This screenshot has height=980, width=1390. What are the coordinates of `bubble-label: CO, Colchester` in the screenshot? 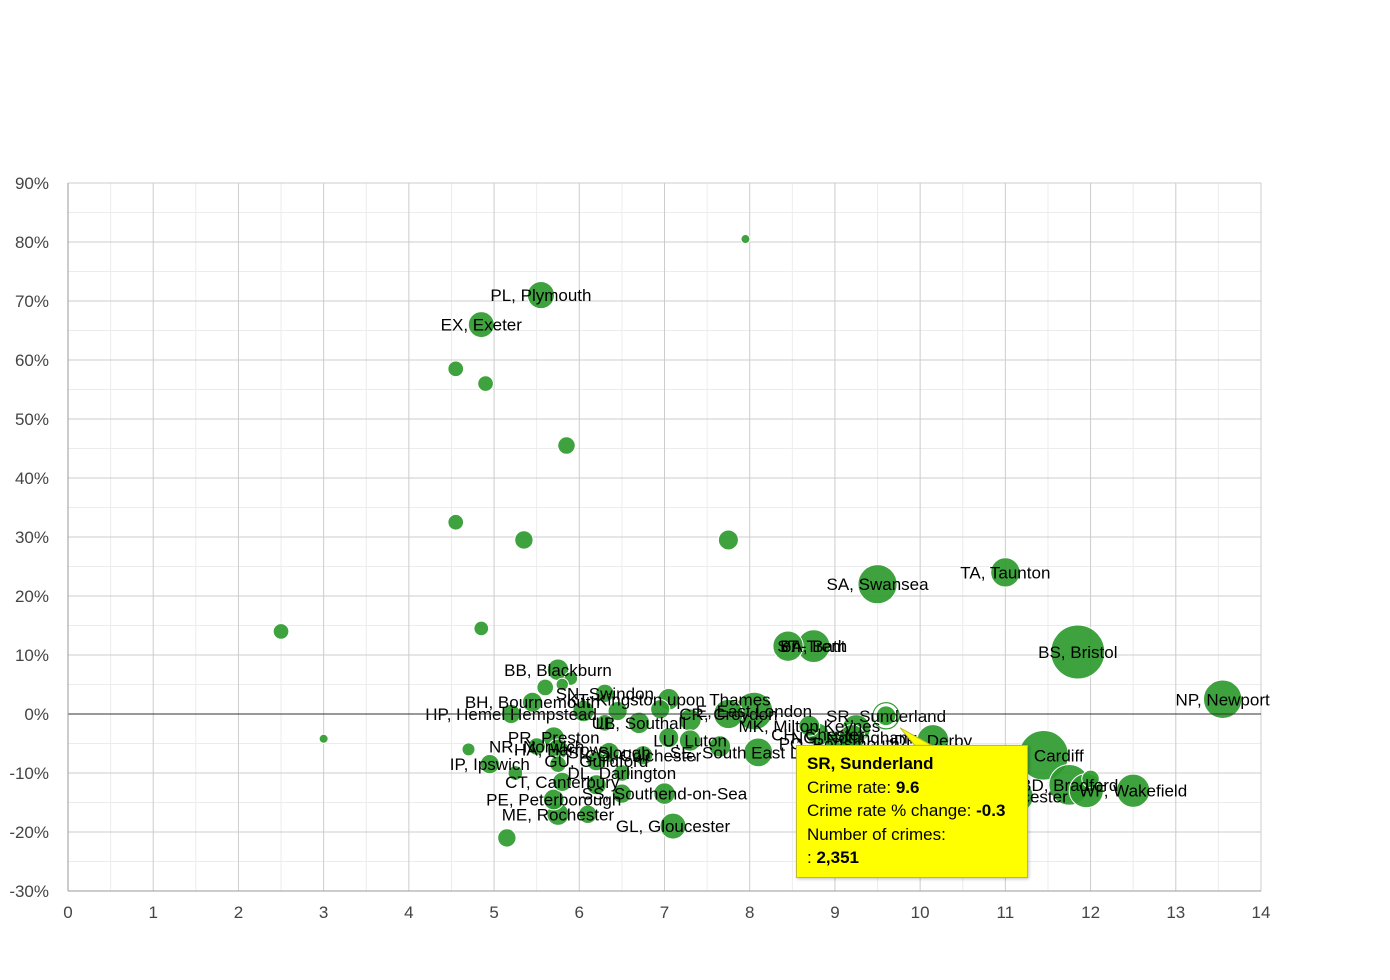 It's located at (643, 755).